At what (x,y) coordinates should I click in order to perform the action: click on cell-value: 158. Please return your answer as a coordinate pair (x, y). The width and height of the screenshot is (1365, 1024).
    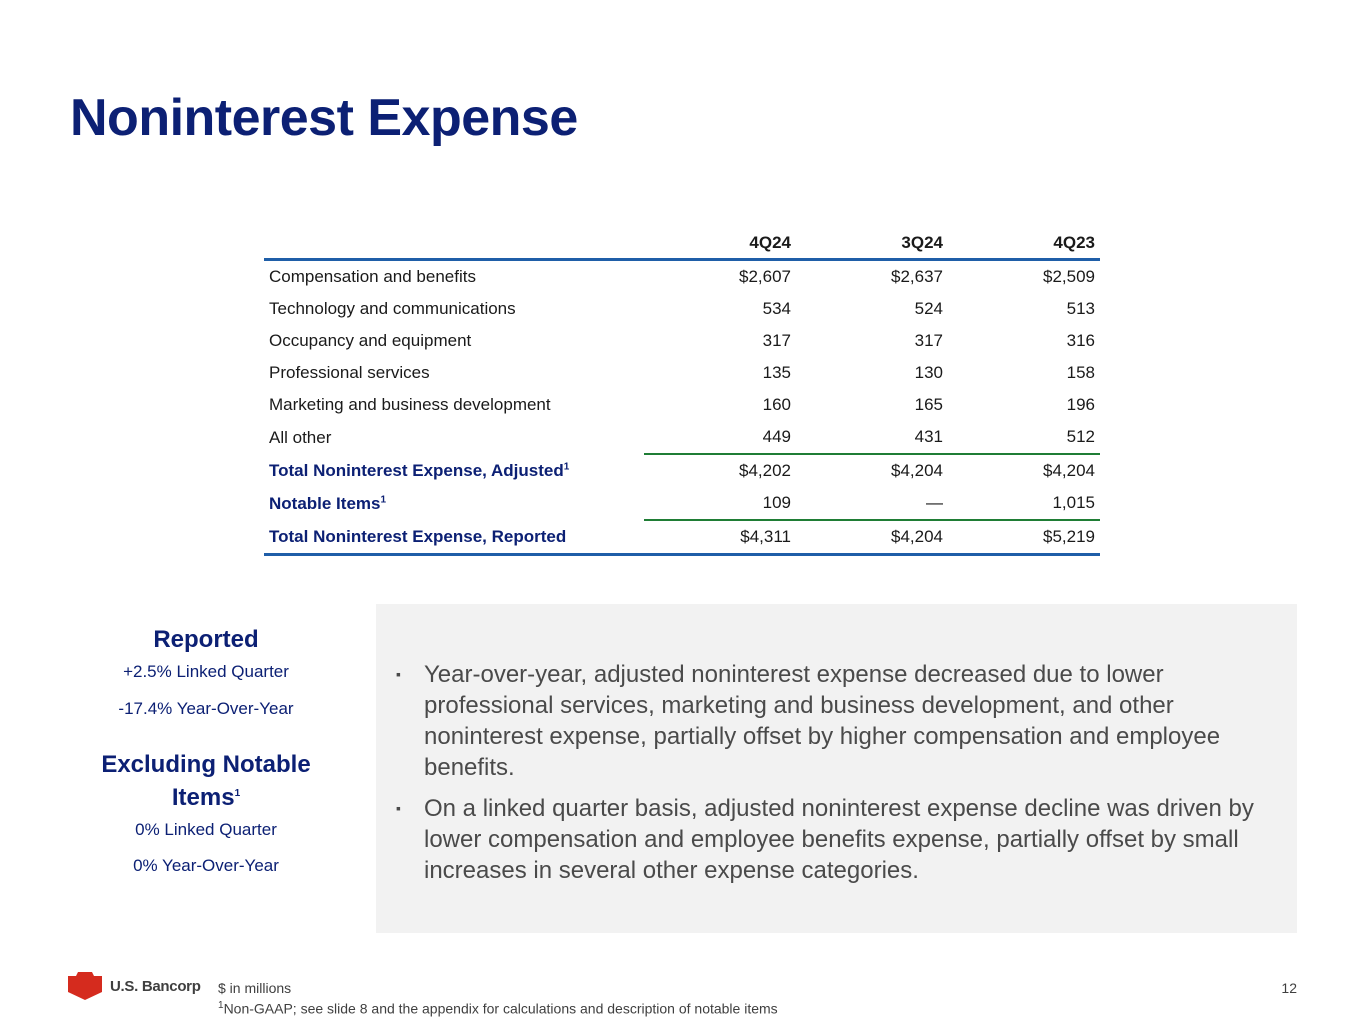
    Looking at the image, I should click on (1080, 372).